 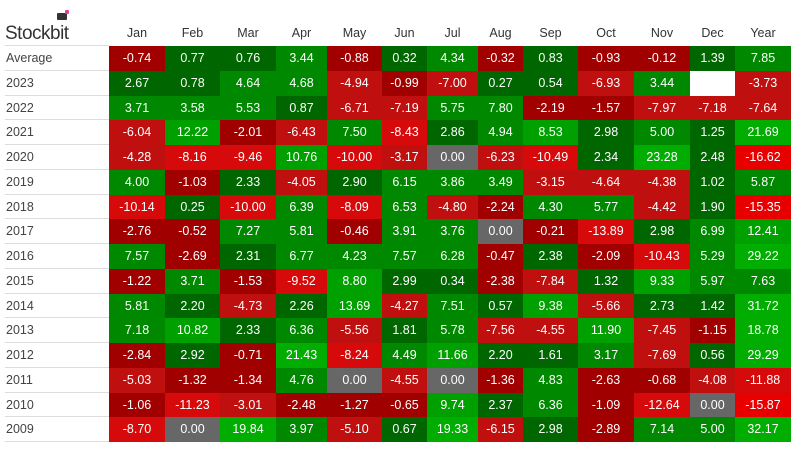 I want to click on heatmap-cell: 4.83, so click(x=550, y=380).